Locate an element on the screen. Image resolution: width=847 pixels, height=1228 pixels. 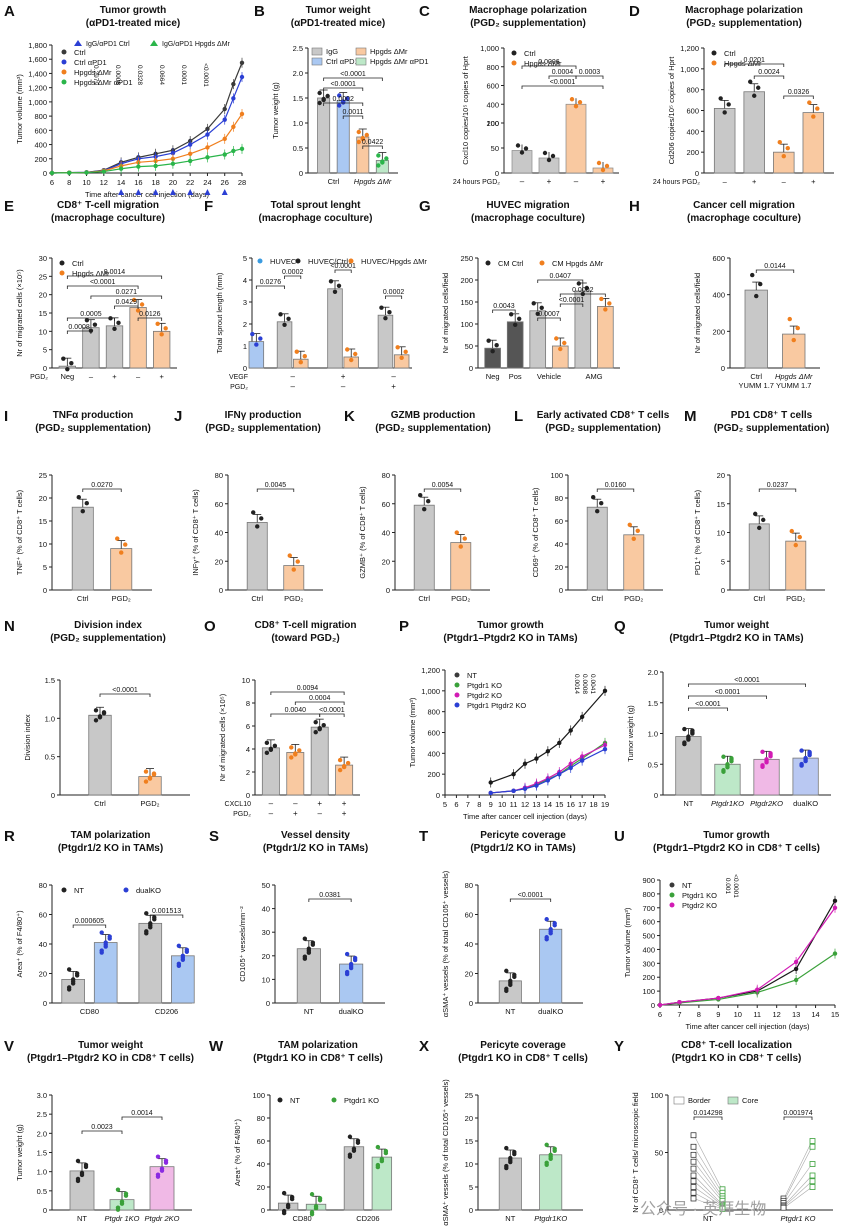
y-axis-label: GZMB⁺ (% of CD8⁺ T cells) is located at coordinates (362, 532).